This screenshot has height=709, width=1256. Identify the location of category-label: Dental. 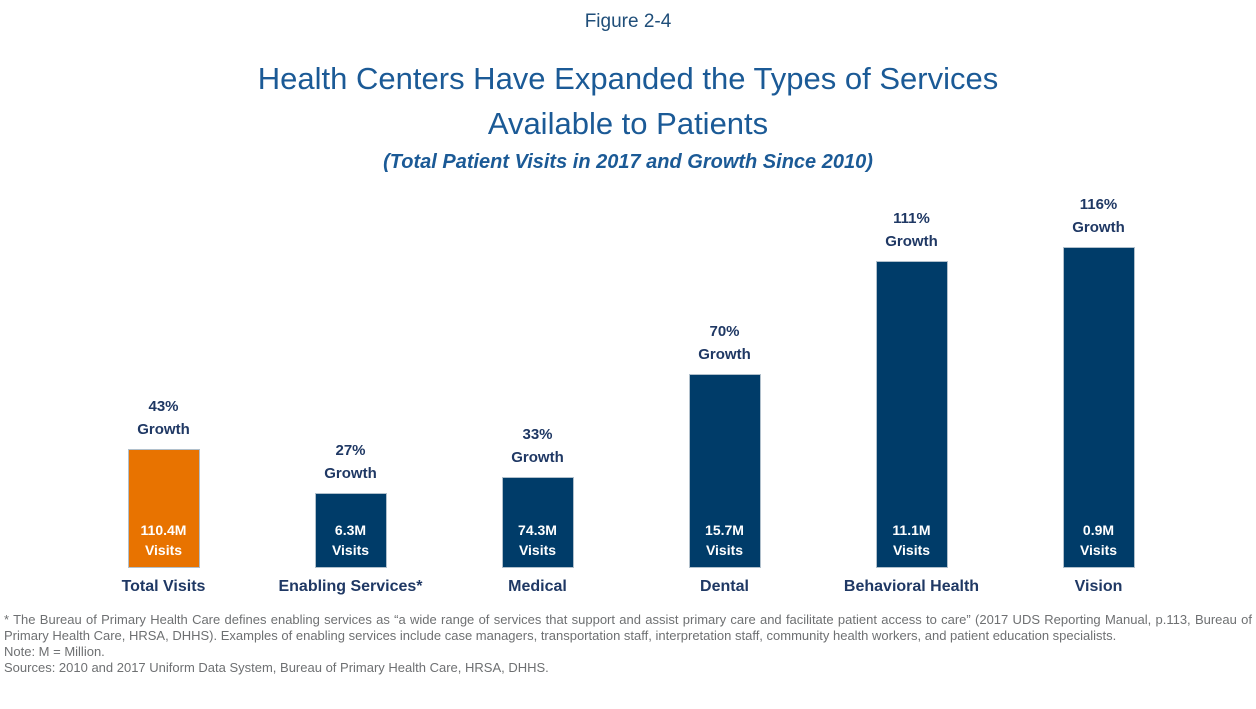
(724, 586).